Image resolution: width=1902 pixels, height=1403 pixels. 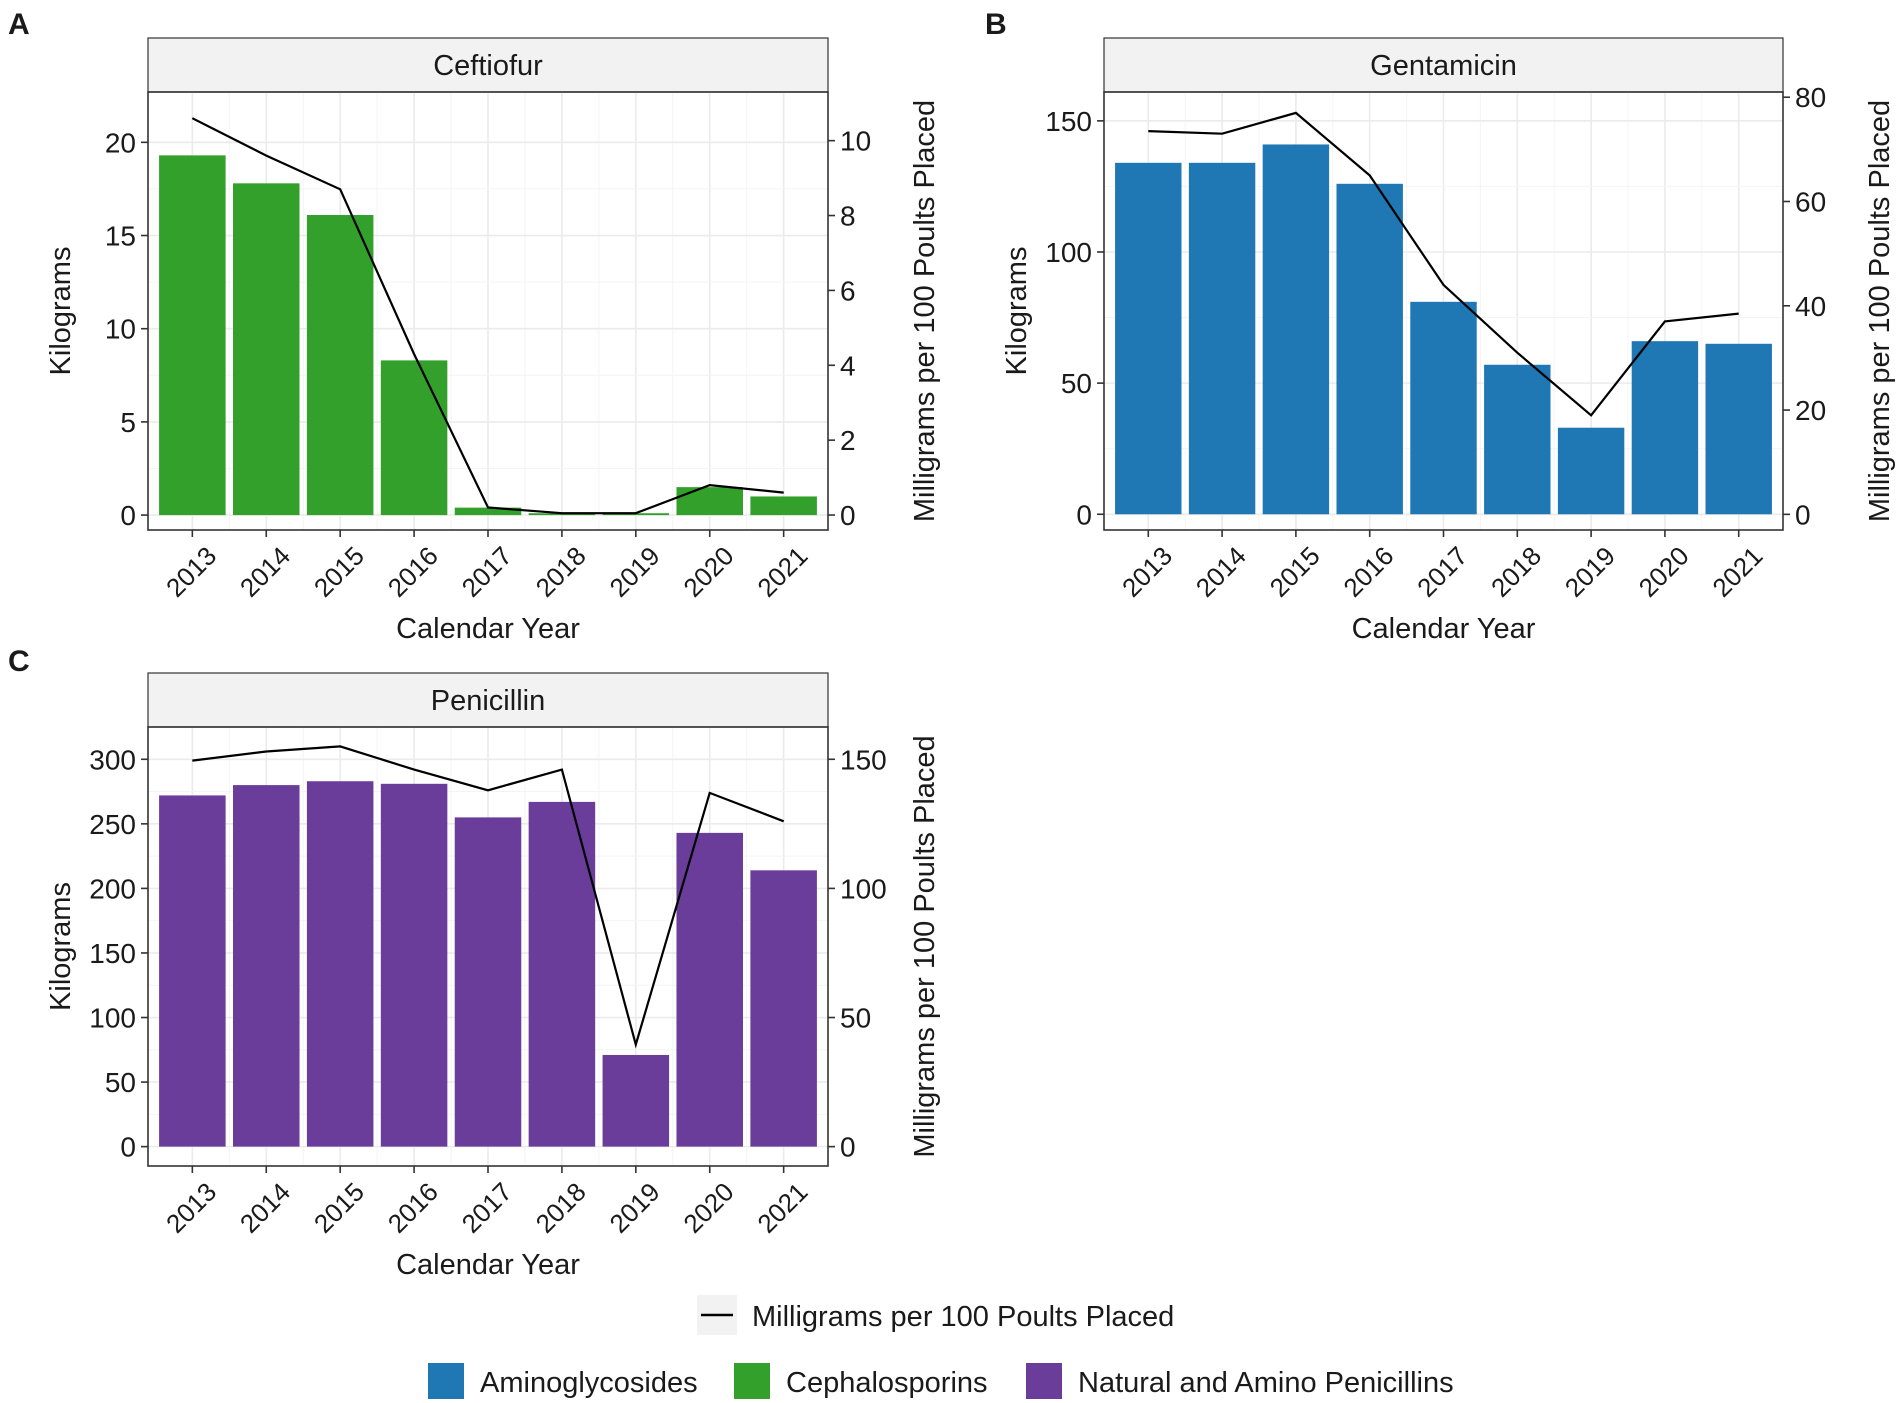 What do you see at coordinates (19, 661) in the screenshot?
I see `panel-letter: C` at bounding box center [19, 661].